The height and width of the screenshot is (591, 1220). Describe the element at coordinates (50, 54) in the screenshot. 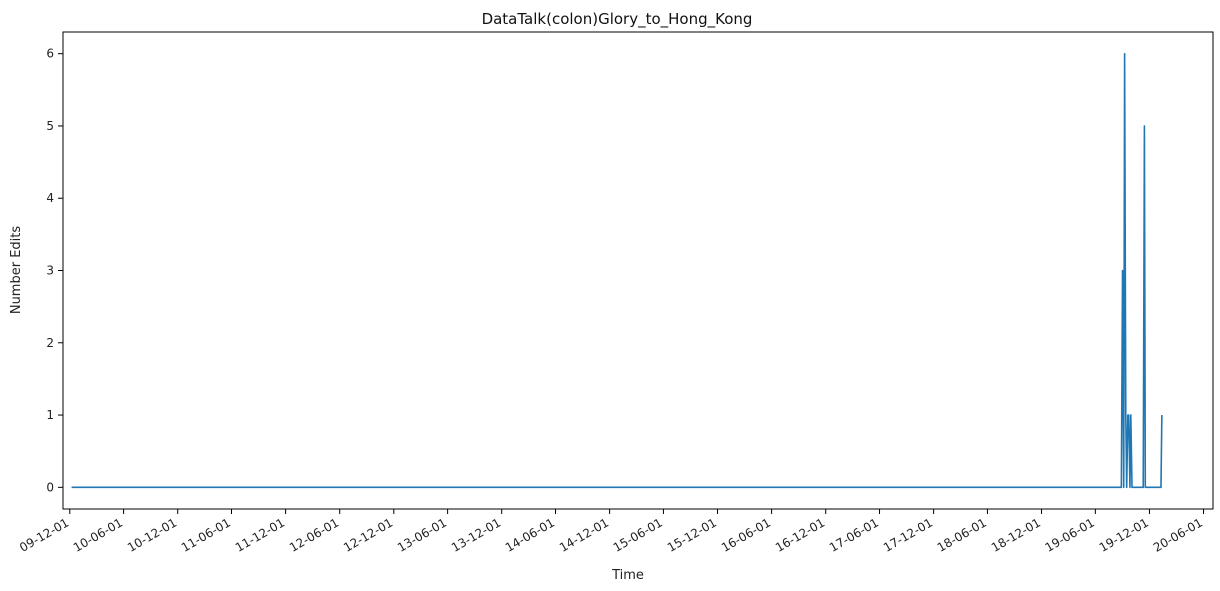

I see `y-tick-label: 6` at that location.